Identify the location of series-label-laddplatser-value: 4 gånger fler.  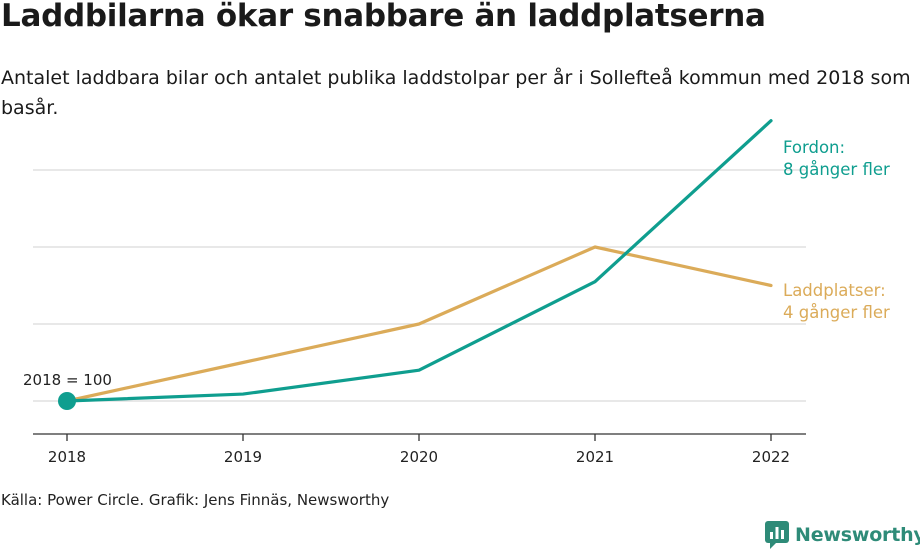
(836, 312).